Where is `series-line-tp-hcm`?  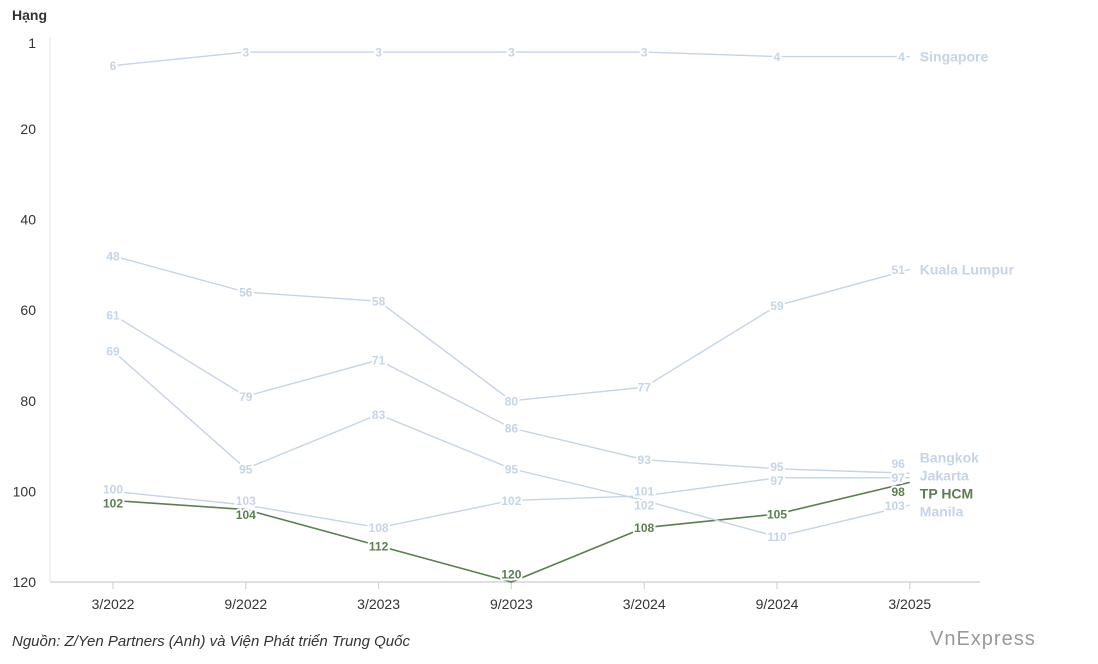 series-line-tp-hcm is located at coordinates (511, 532).